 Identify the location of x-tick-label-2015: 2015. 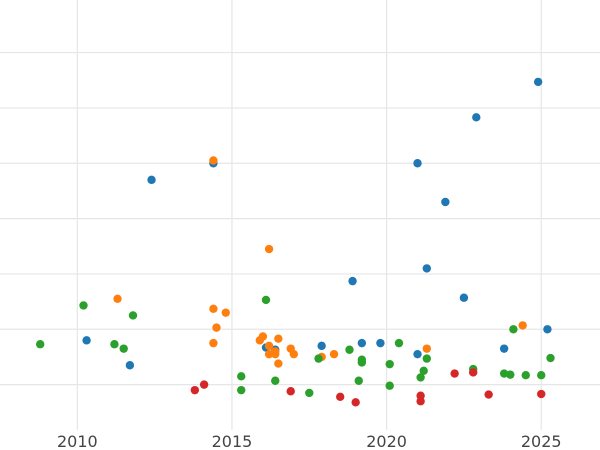
(232, 441).